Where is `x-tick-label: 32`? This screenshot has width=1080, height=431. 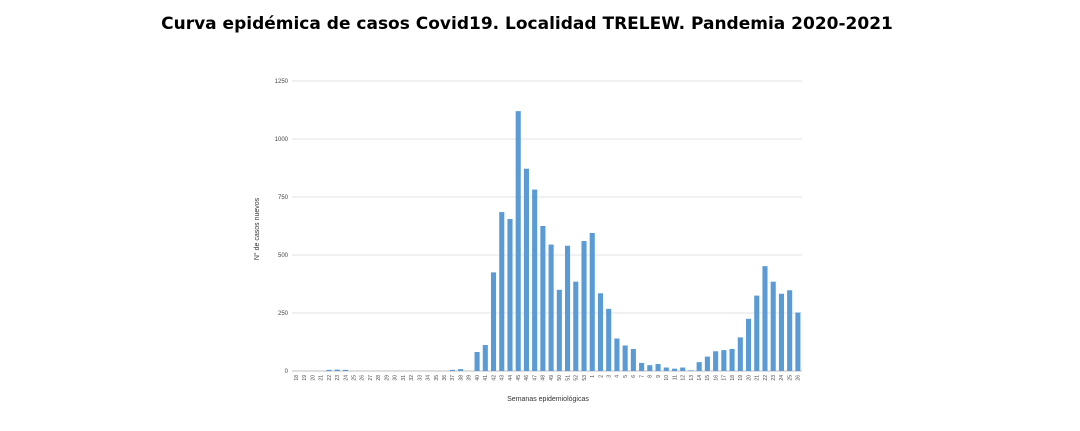 x-tick-label: 32 is located at coordinates (412, 378).